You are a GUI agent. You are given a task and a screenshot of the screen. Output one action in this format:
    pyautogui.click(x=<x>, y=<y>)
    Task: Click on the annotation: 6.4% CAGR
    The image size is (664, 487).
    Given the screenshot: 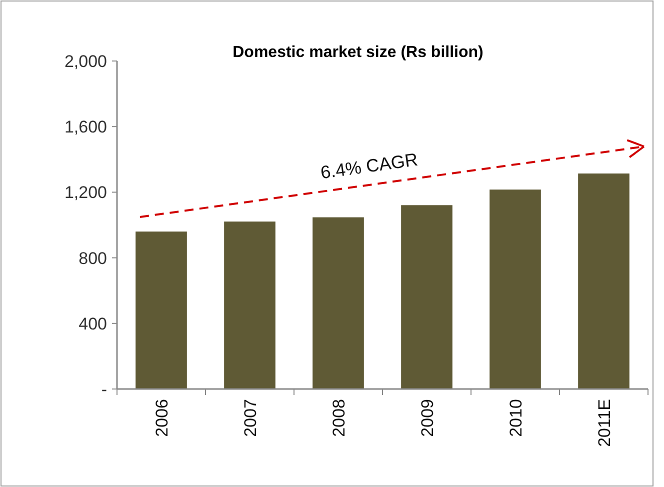 What is the action you would take?
    pyautogui.click(x=369, y=166)
    